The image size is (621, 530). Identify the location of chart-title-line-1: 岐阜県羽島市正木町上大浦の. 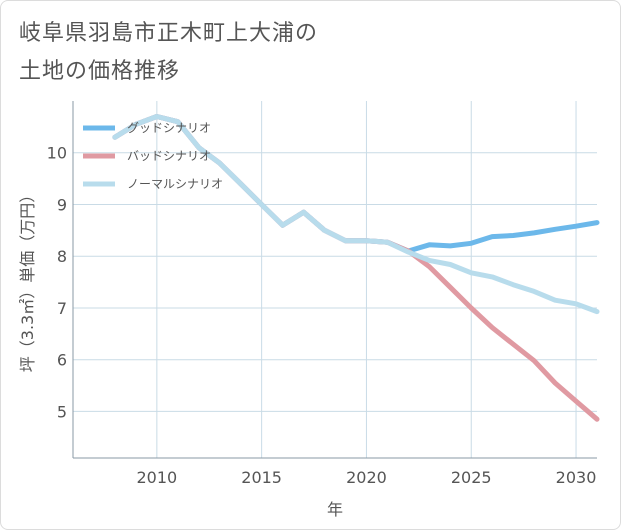
(169, 33).